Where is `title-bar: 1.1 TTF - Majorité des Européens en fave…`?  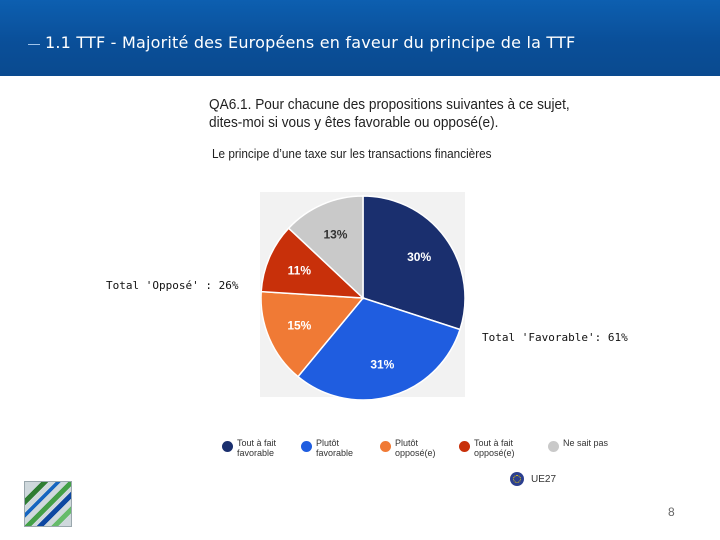 title-bar: 1.1 TTF - Majorité des Européens en fave… is located at coordinates (360, 38).